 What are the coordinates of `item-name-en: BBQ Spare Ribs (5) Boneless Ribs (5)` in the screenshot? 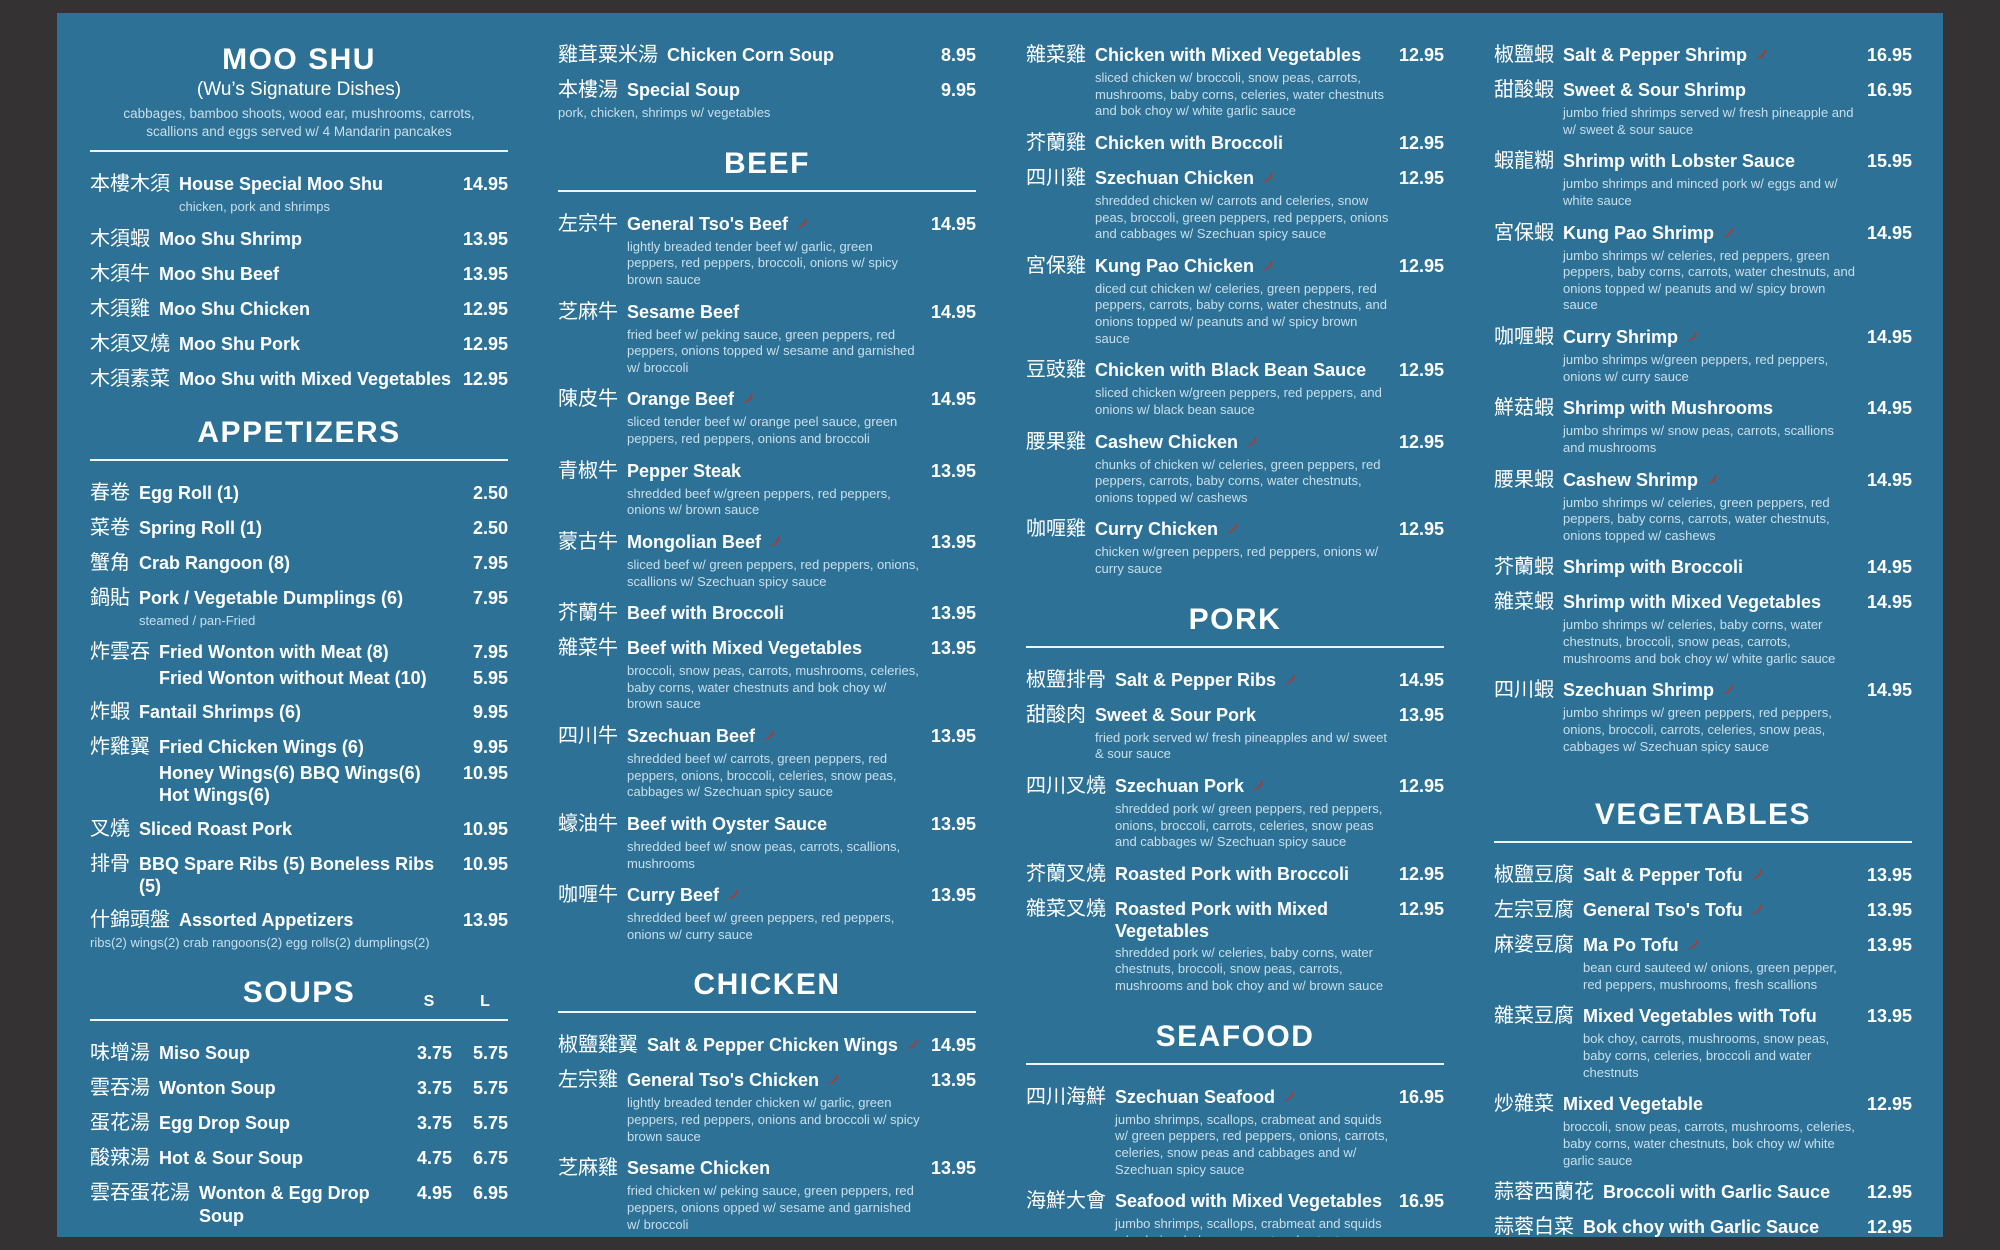 It's located at (287, 875).